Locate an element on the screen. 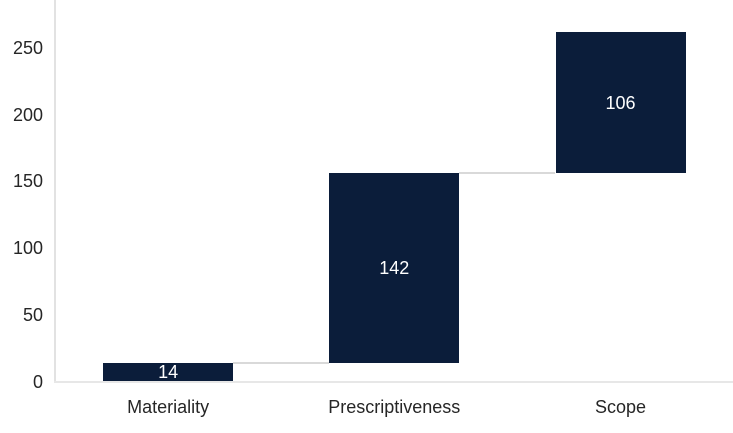 This screenshot has height=433, width=733. y-tick-label: 50 is located at coordinates (32, 314).